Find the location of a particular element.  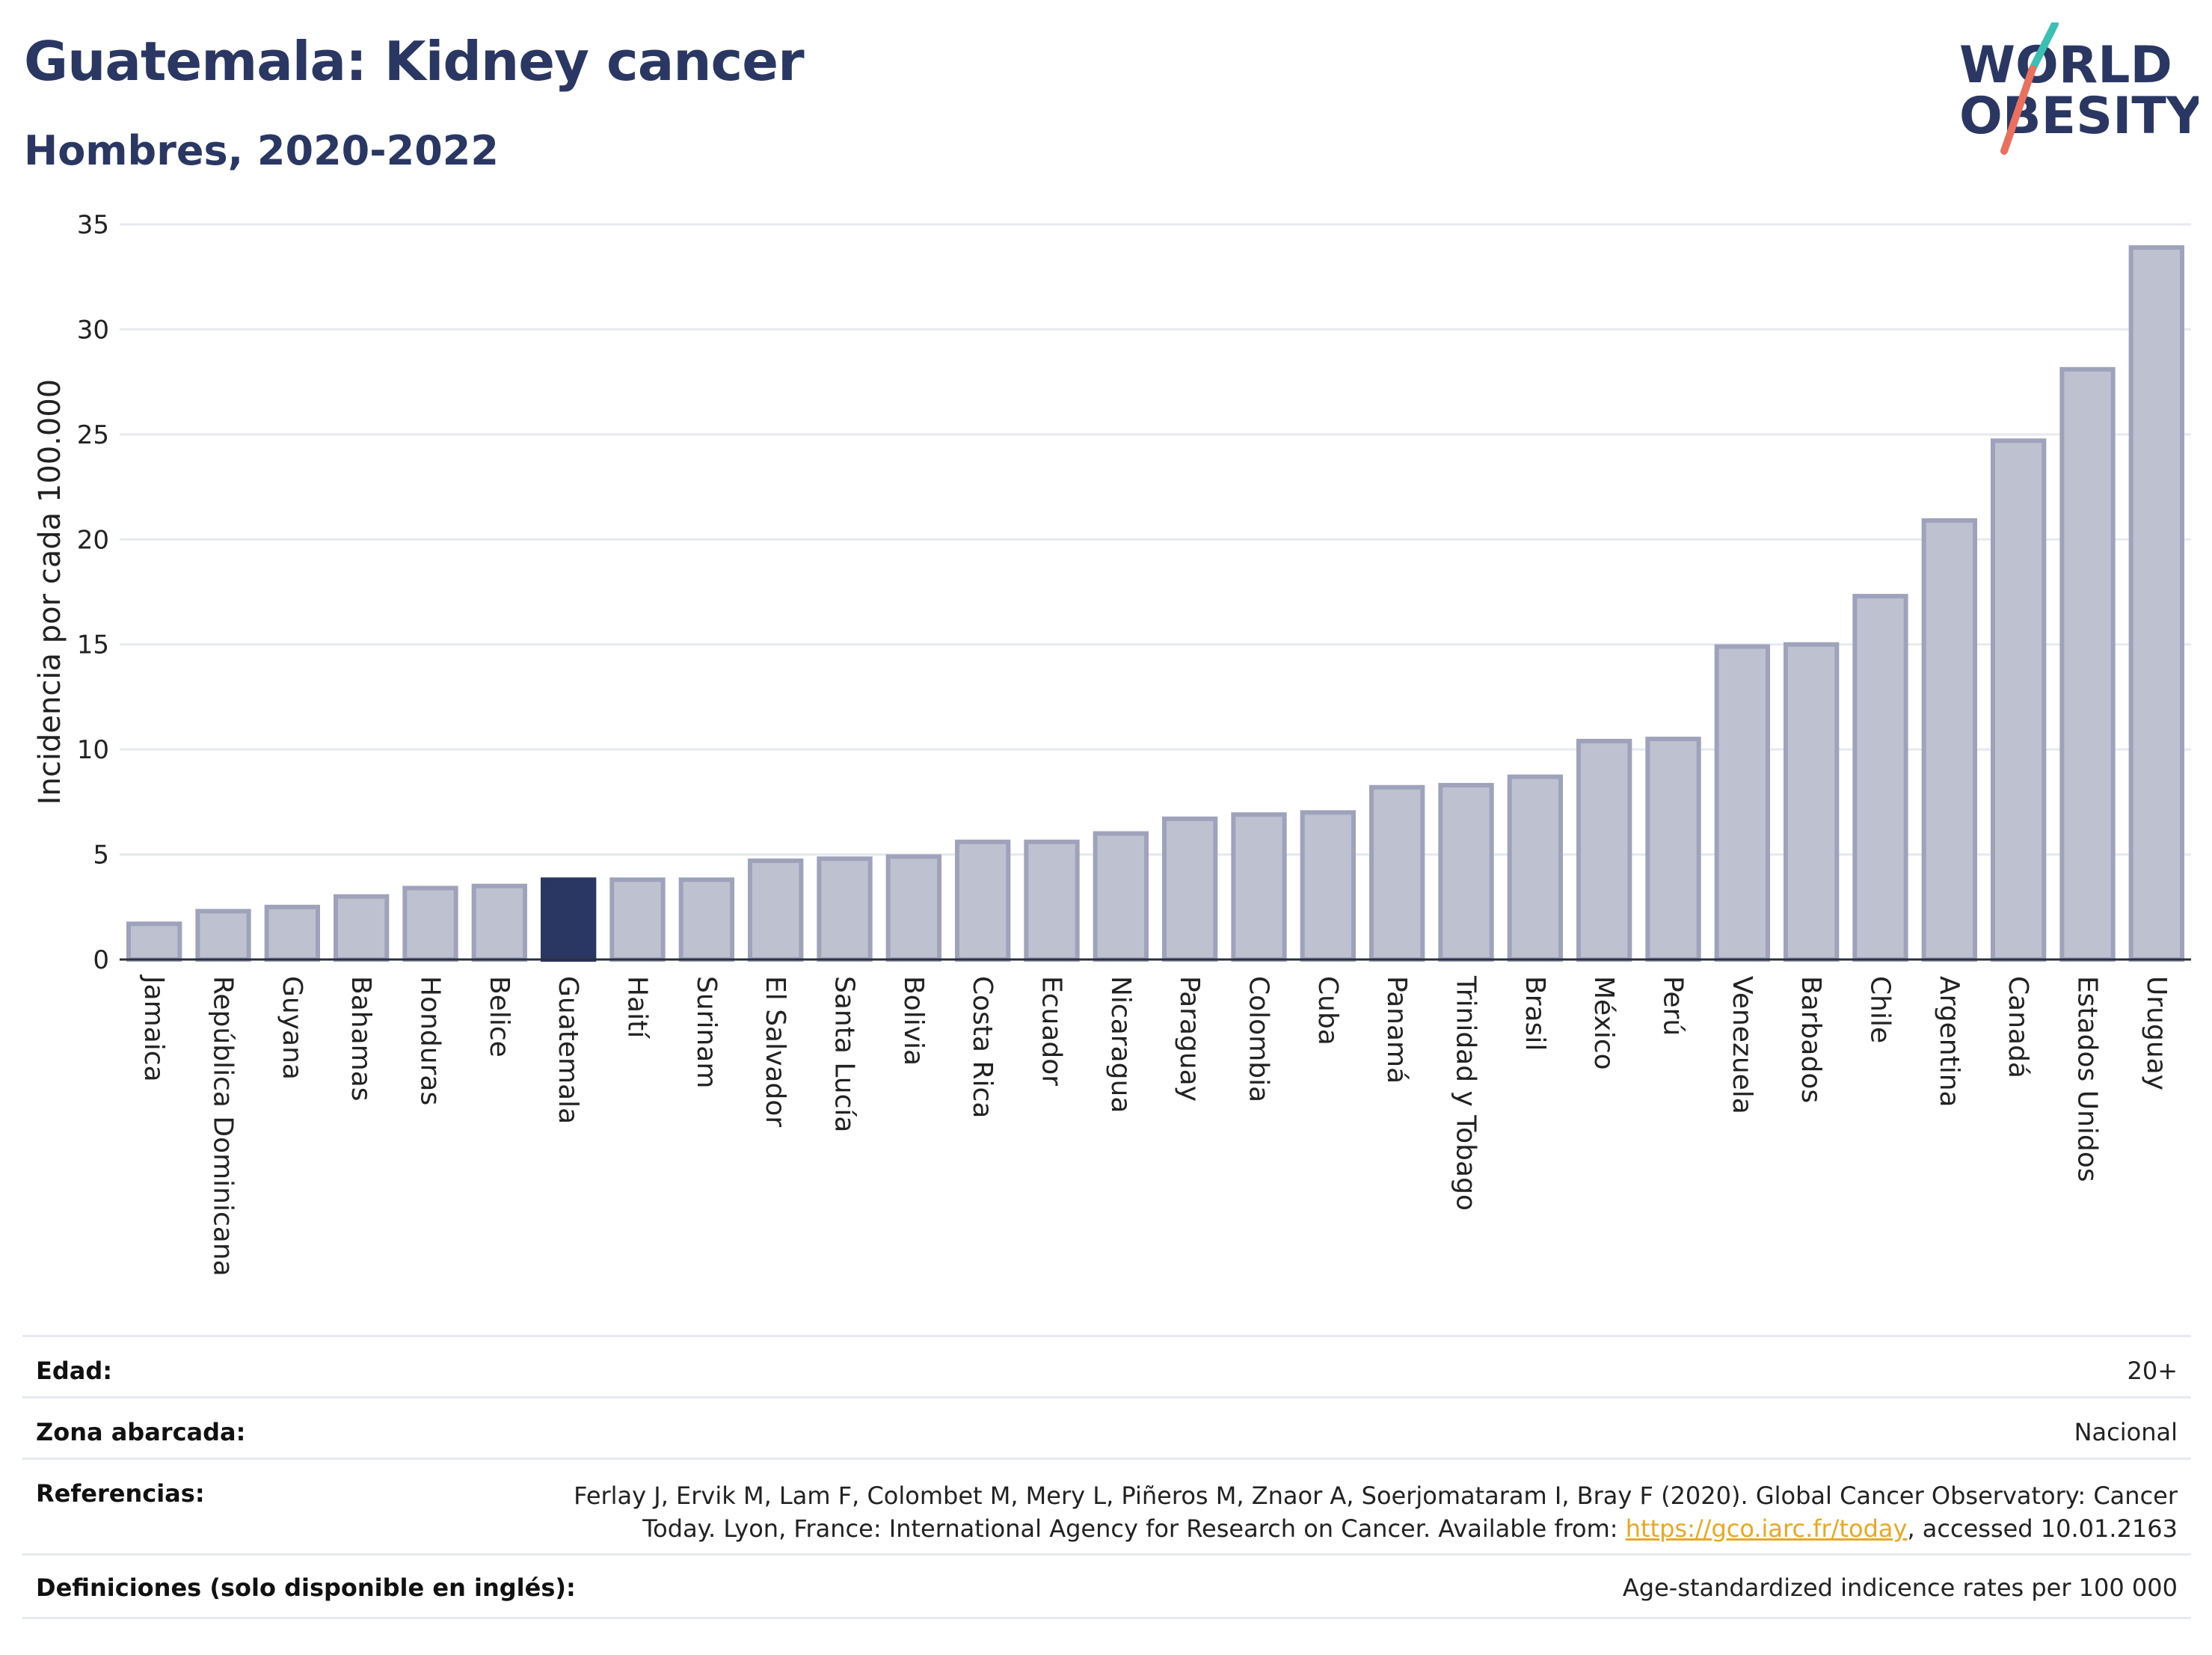

x-tick-label: Bahamas is located at coordinates (360, 1039).